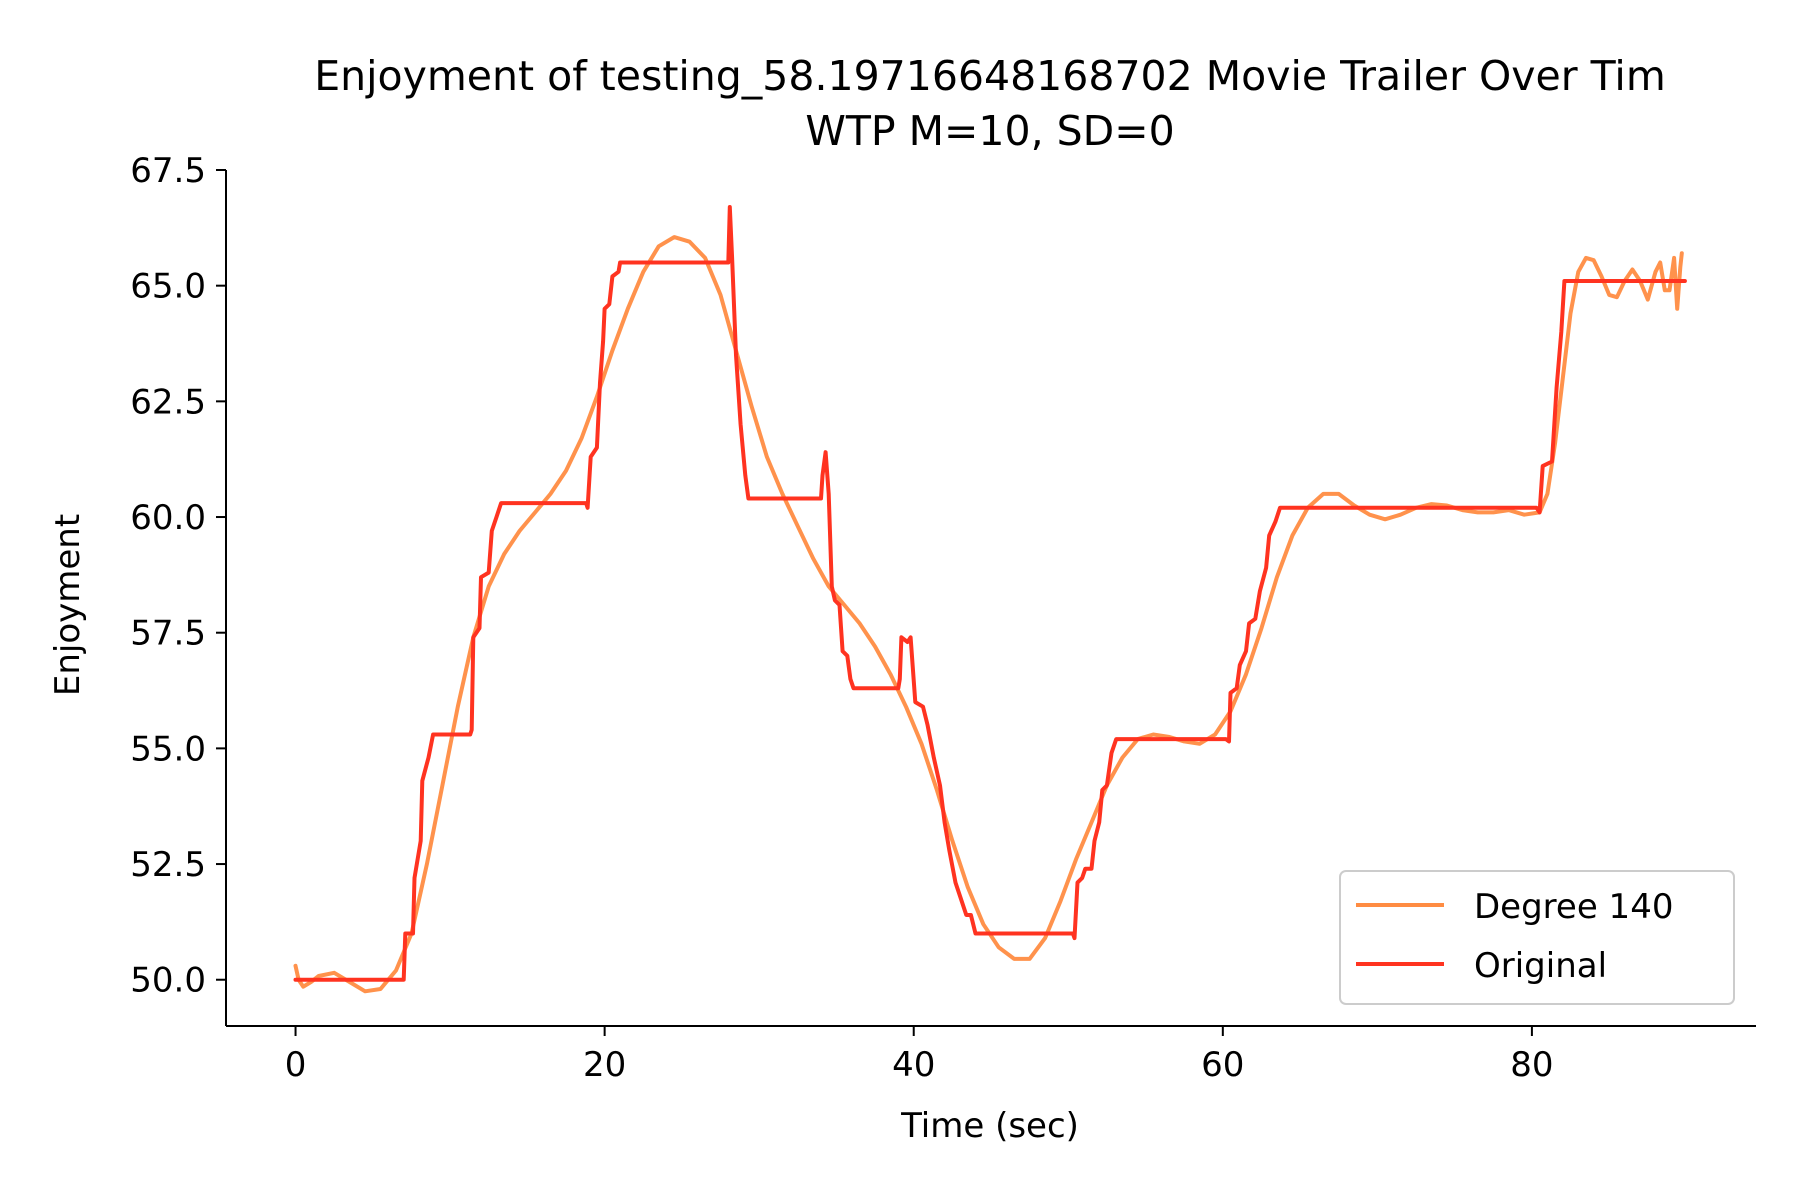 The image size is (1800, 1200). Describe the element at coordinates (1531, 1065) in the screenshot. I see `x-tick-label: 80` at that location.